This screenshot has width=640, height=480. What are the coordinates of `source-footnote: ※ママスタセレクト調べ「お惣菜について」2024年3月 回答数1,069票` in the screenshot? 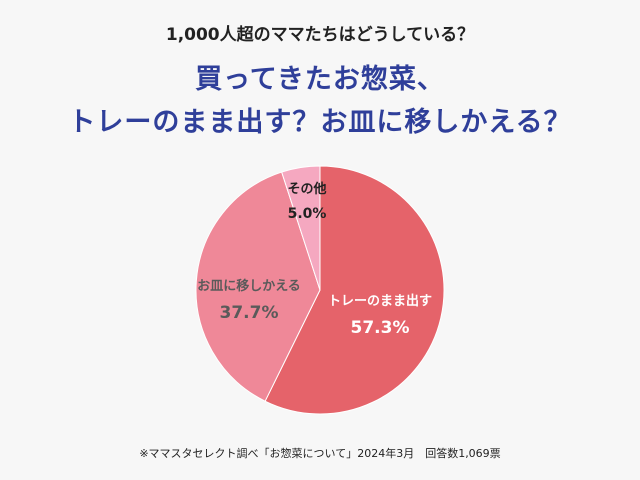 It's located at (320, 453).